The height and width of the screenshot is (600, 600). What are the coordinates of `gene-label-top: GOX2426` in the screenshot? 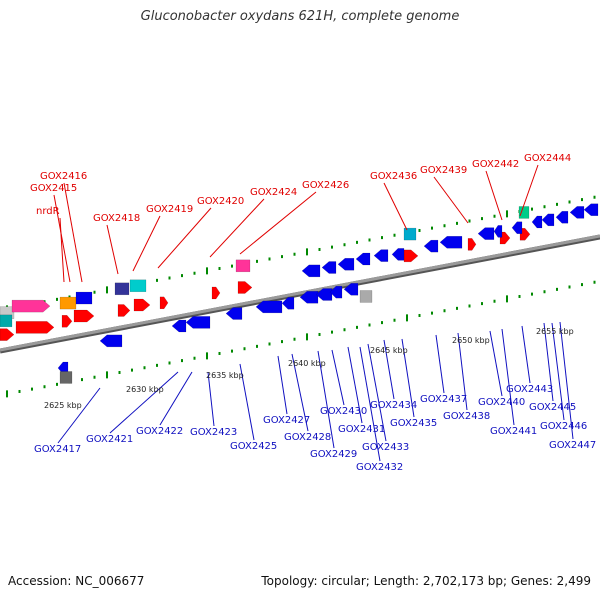 It's located at (325, 185).